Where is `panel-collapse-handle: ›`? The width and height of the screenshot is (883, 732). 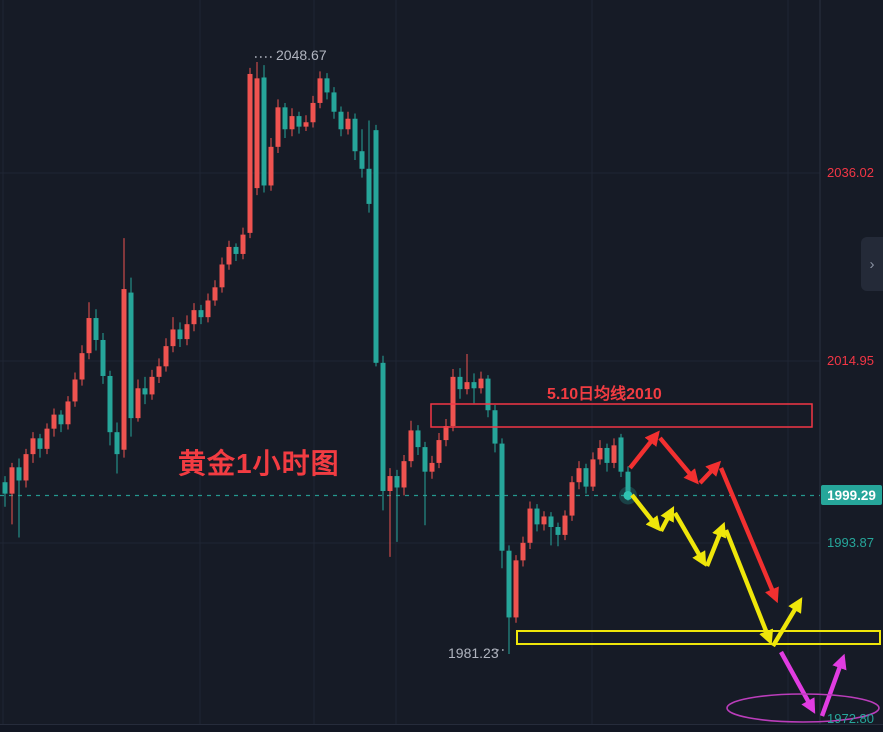
panel-collapse-handle: › is located at coordinates (872, 264).